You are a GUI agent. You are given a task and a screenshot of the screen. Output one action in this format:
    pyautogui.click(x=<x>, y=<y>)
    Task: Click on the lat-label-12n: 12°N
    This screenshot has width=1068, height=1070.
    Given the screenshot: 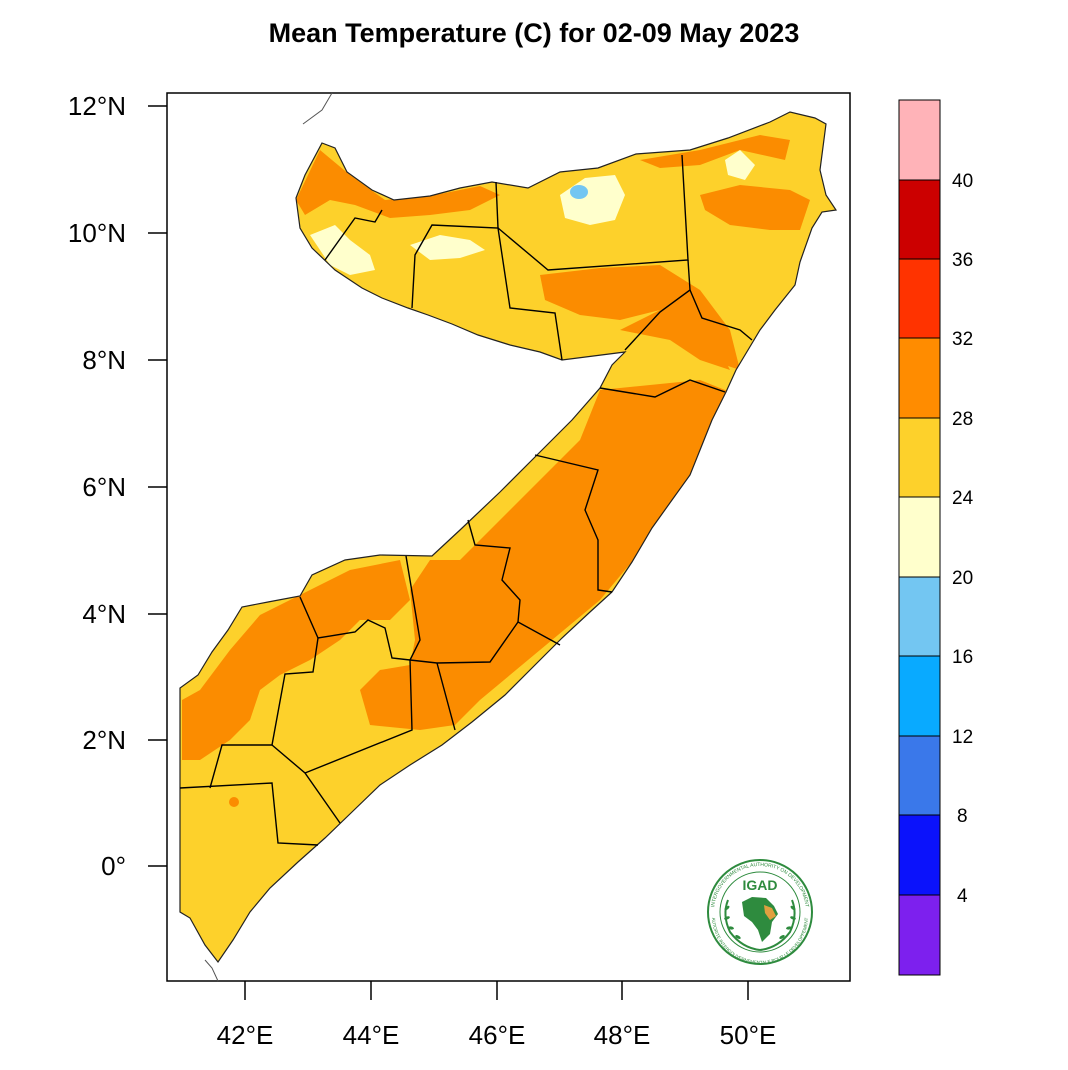 What is the action you would take?
    pyautogui.click(x=97, y=106)
    